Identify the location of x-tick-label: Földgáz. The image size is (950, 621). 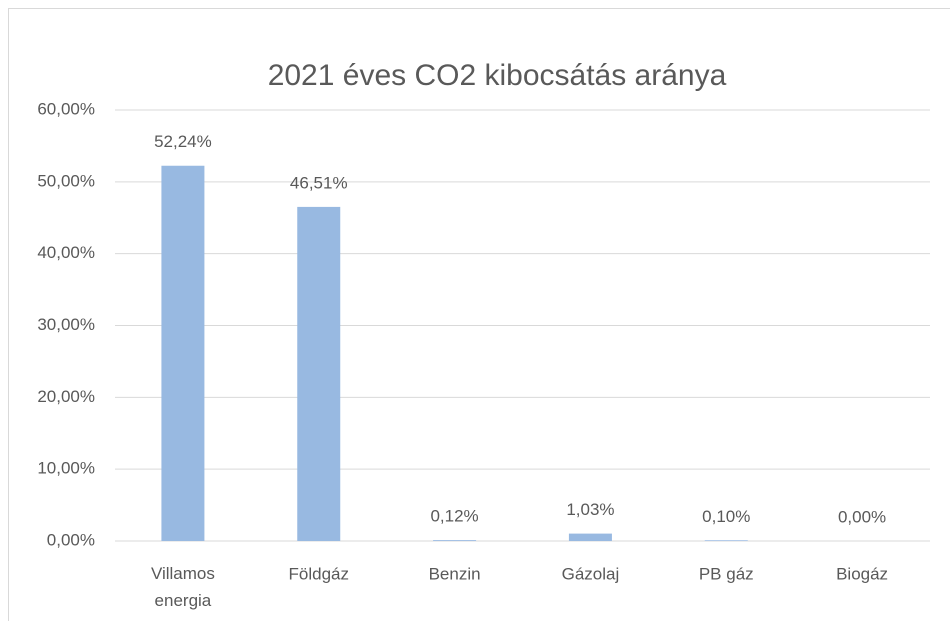
(319, 573).